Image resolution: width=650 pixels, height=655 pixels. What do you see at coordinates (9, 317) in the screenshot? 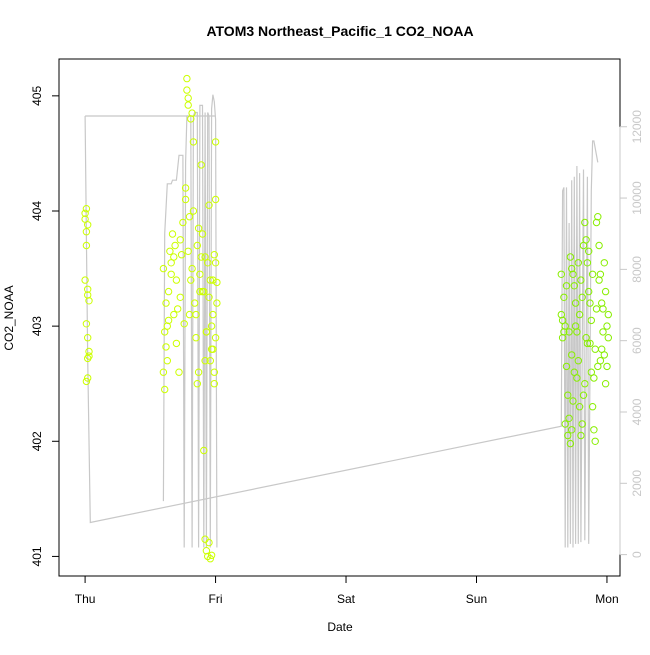
I see `y-axis-label: CO2_NOAA` at bounding box center [9, 317].